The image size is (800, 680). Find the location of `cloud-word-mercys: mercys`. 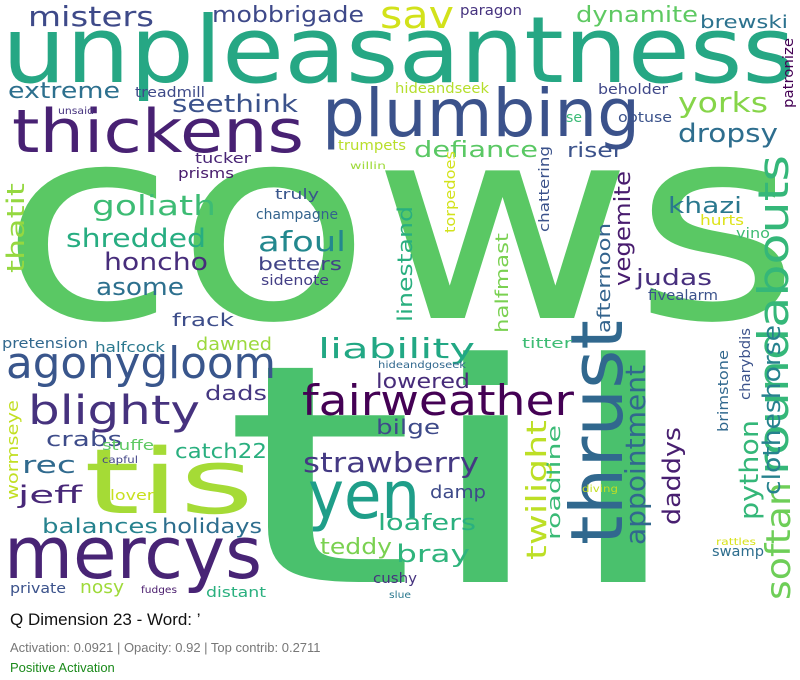

cloud-word-mercys: mercys is located at coordinates (133, 553).